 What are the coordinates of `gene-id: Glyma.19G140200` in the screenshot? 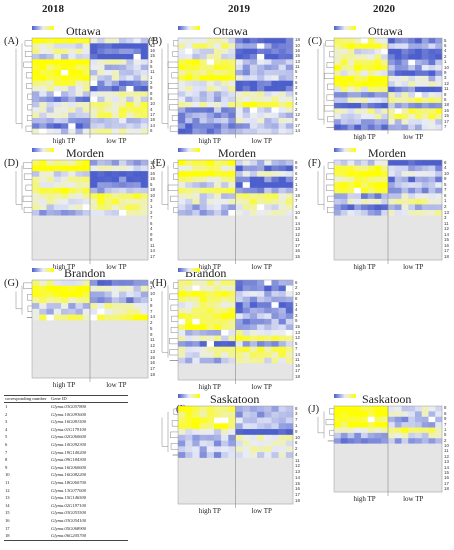 It's located at (69, 452).